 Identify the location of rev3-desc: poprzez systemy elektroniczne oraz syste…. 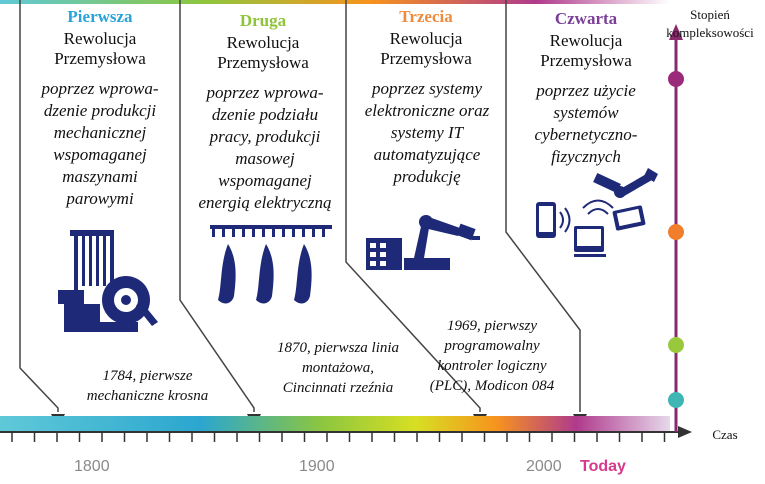
(427, 133).